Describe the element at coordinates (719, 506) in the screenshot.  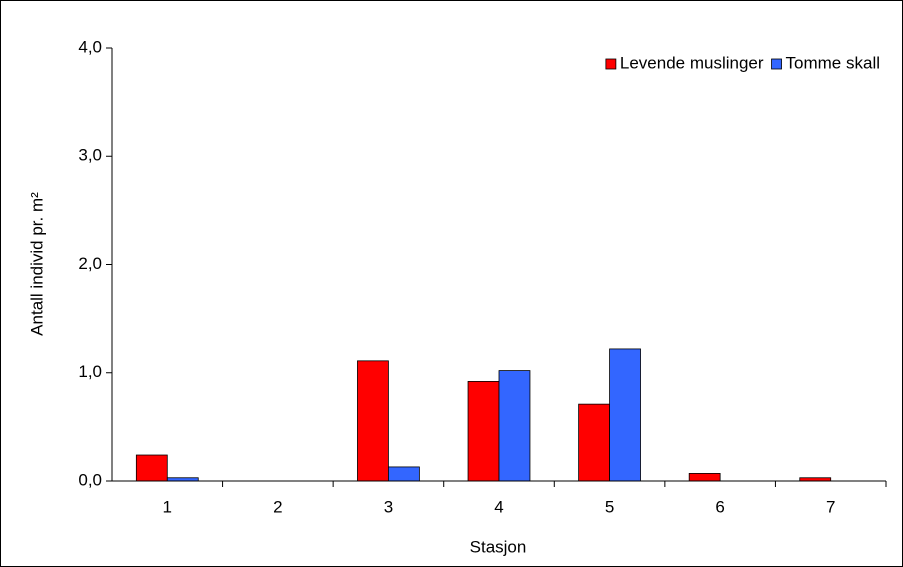
I see `x-tick-label: 6` at that location.